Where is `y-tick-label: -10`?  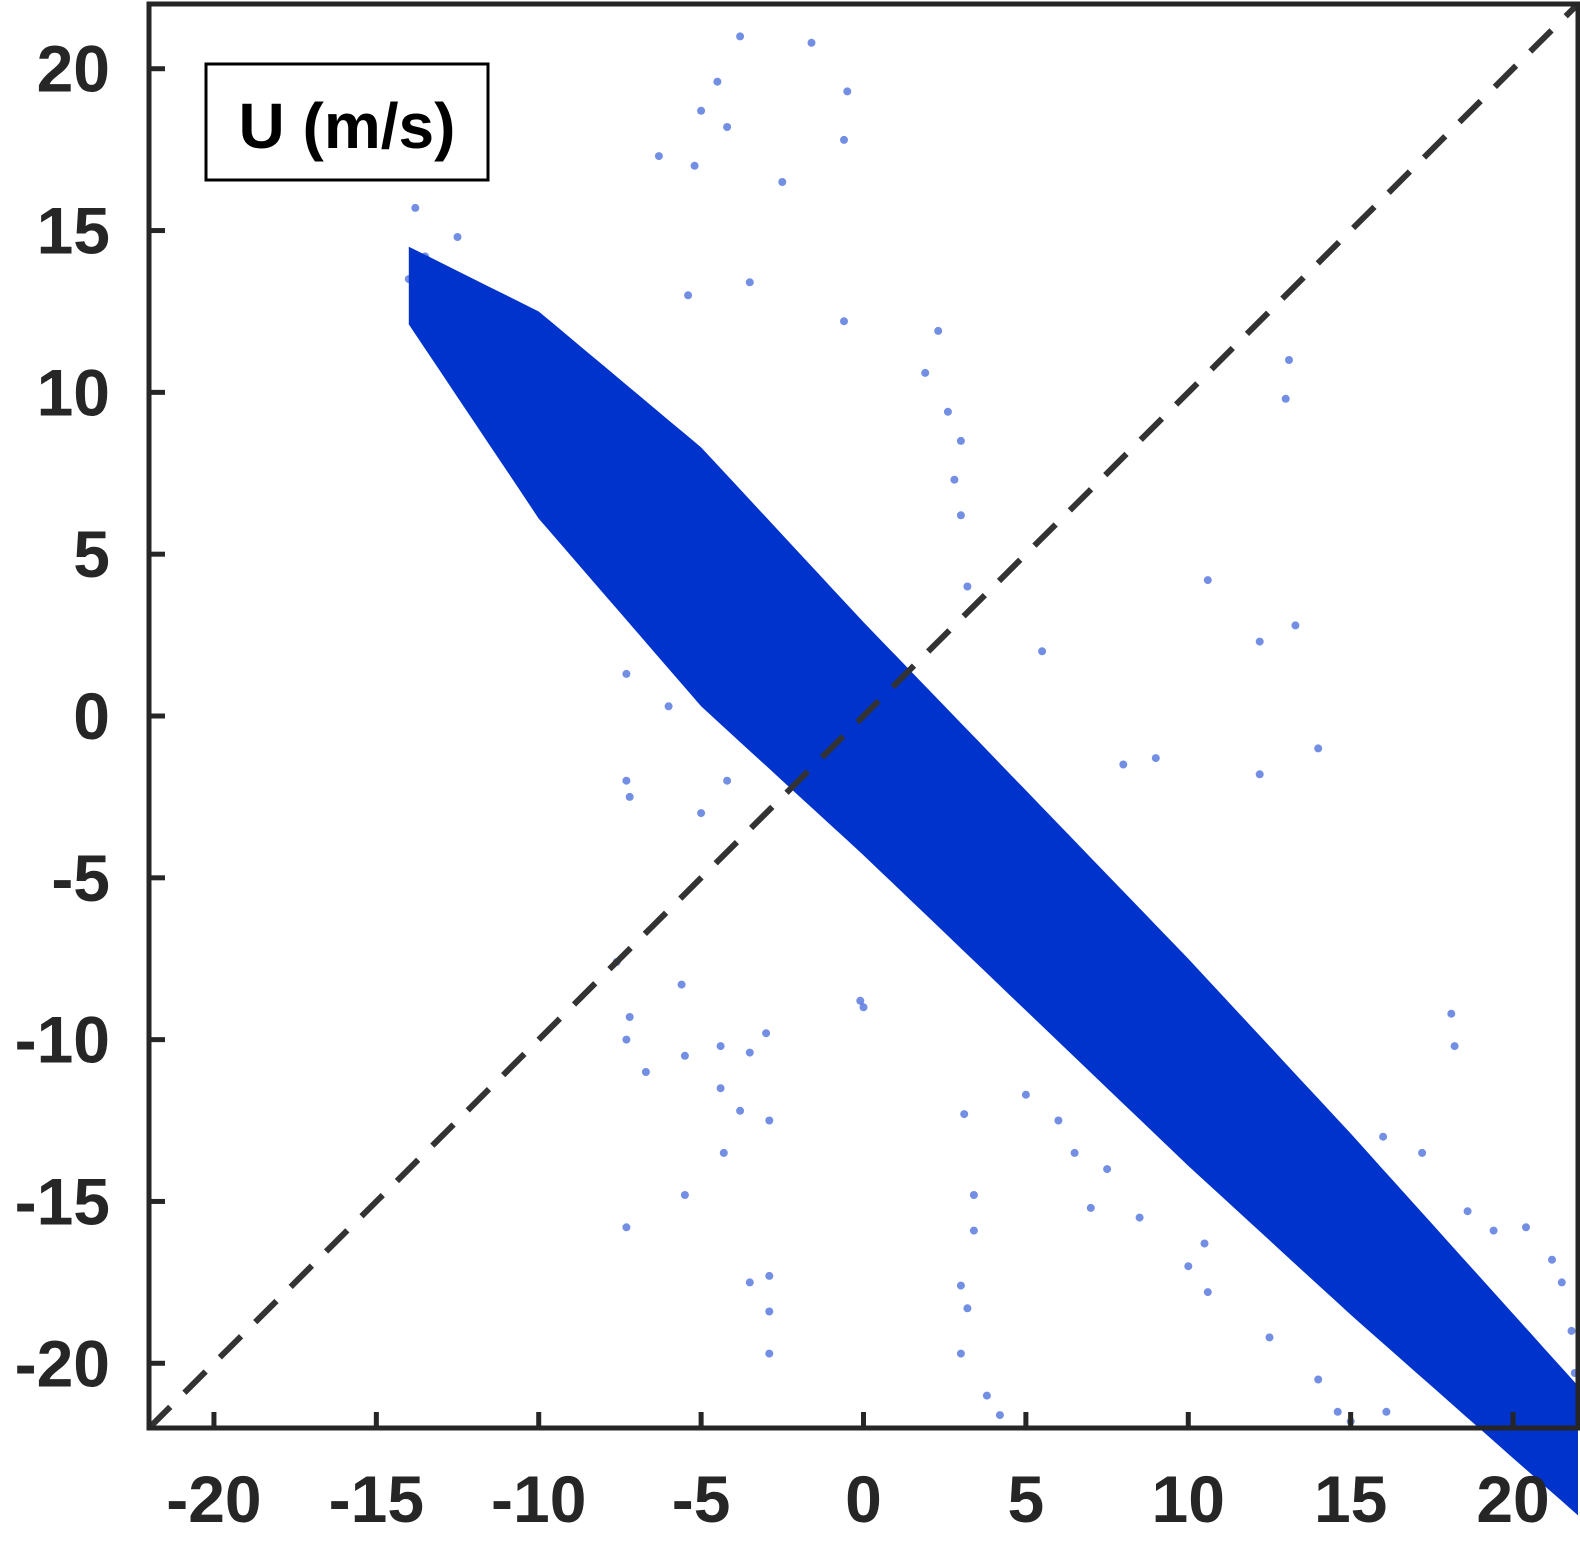 y-tick-label: -10 is located at coordinates (62, 1040).